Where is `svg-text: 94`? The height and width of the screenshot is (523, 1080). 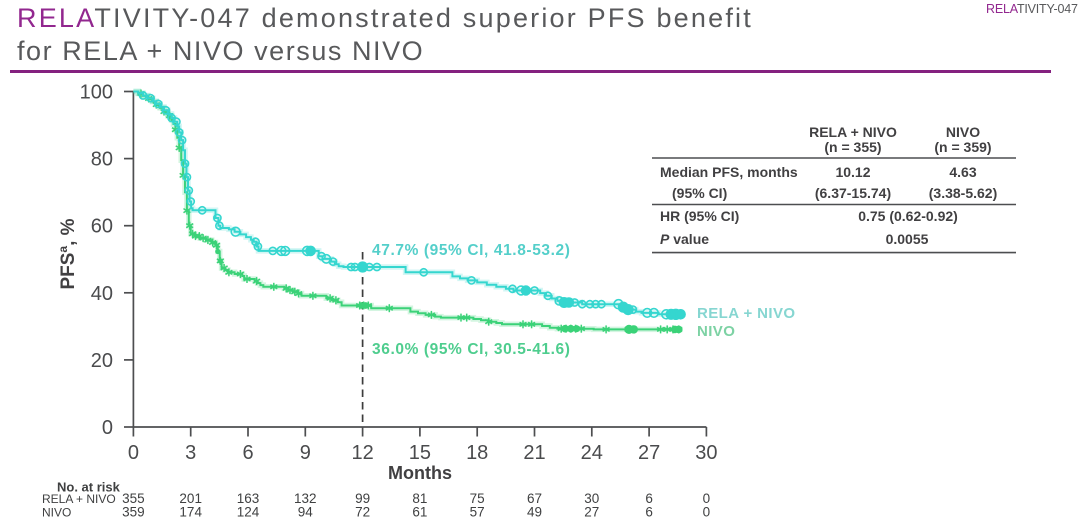
svg-text: 94 is located at coordinates (306, 512).